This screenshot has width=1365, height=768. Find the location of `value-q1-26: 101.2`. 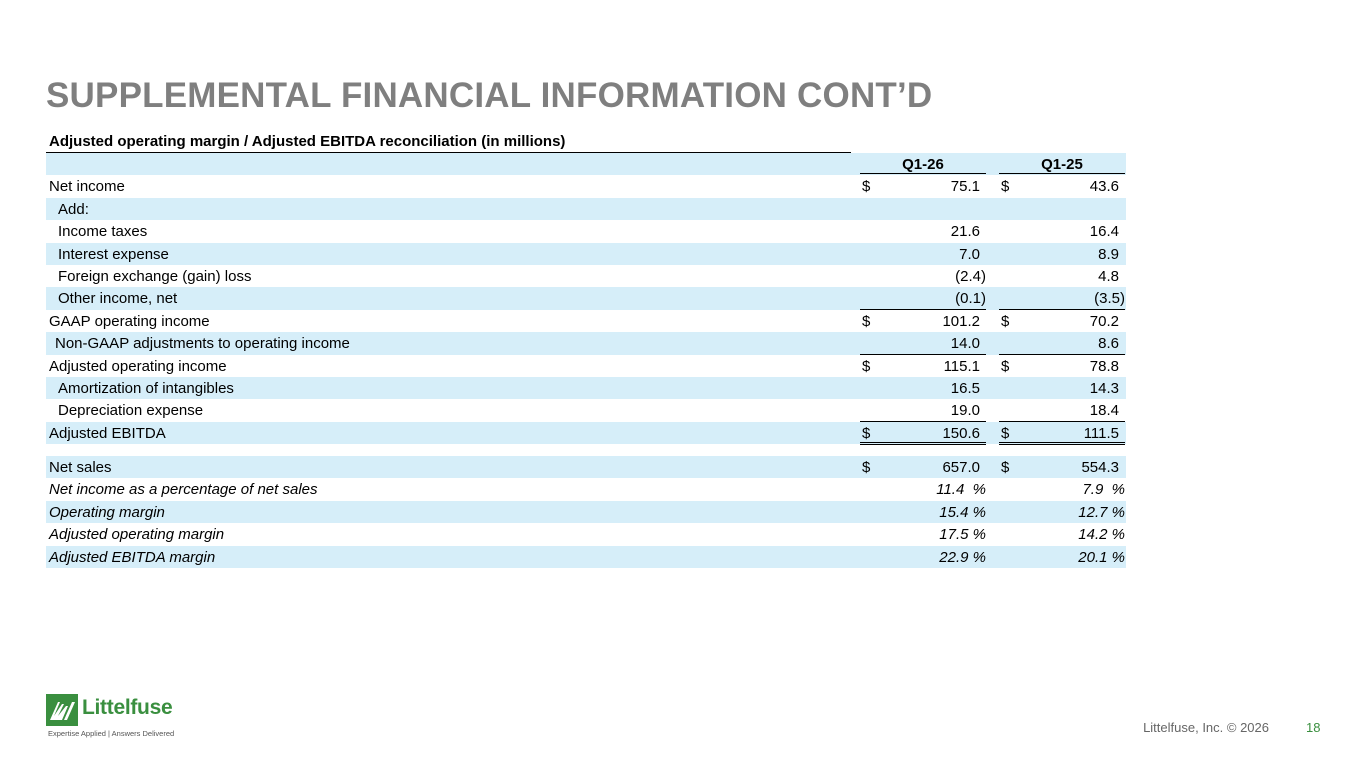

value-q1-26: 101.2 is located at coordinates (961, 321).